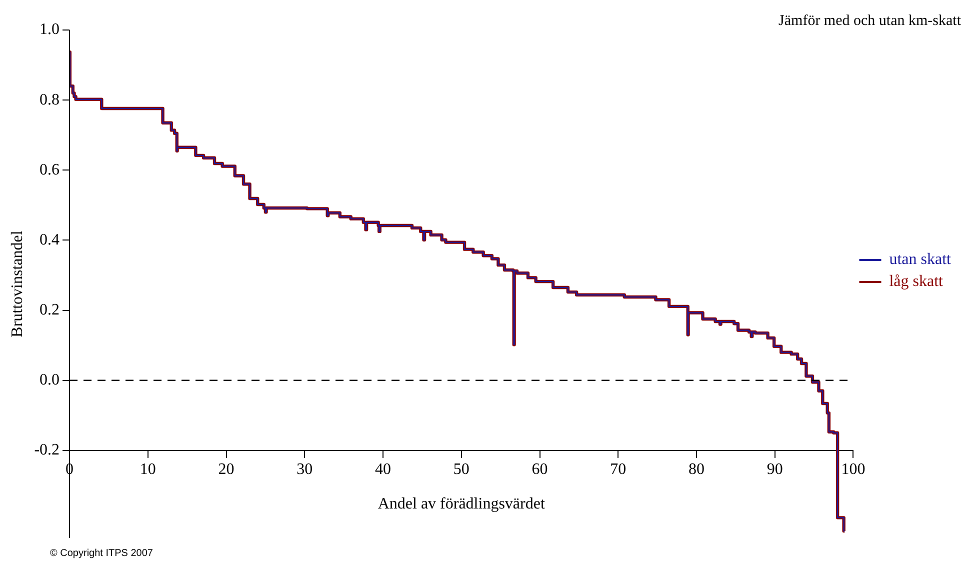 The height and width of the screenshot is (562, 971). I want to click on text: © Copyright ITPS 2007, so click(102, 553).